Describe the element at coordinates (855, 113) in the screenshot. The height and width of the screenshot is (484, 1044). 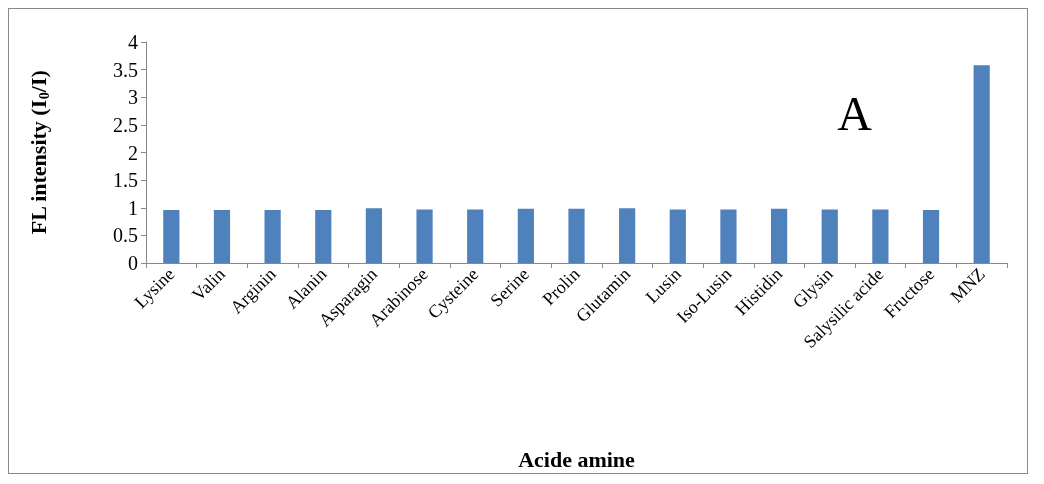
I see `annotation: A` at that location.